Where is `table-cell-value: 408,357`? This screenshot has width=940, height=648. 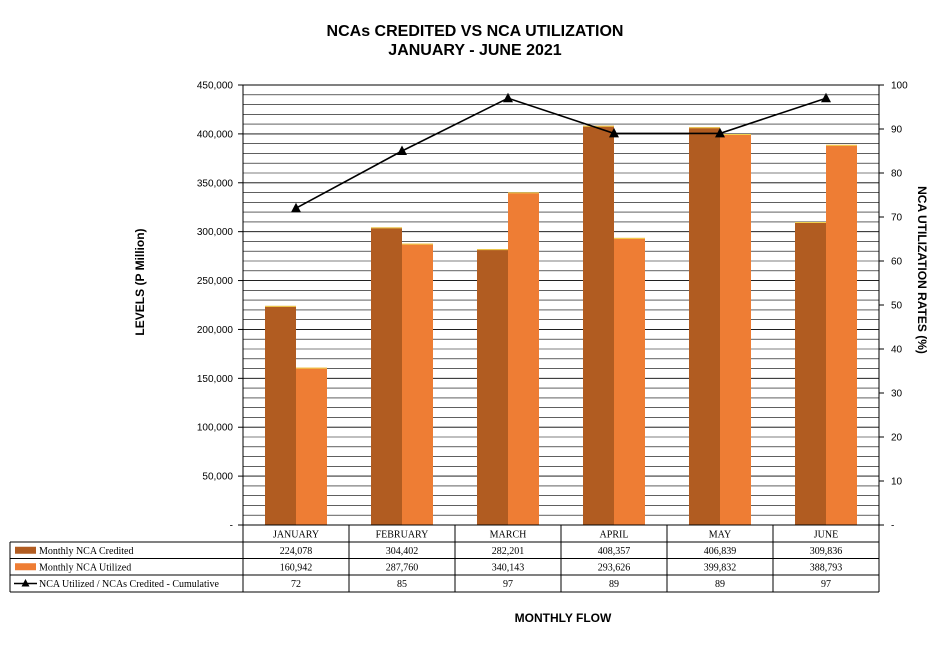 table-cell-value: 408,357 is located at coordinates (614, 551).